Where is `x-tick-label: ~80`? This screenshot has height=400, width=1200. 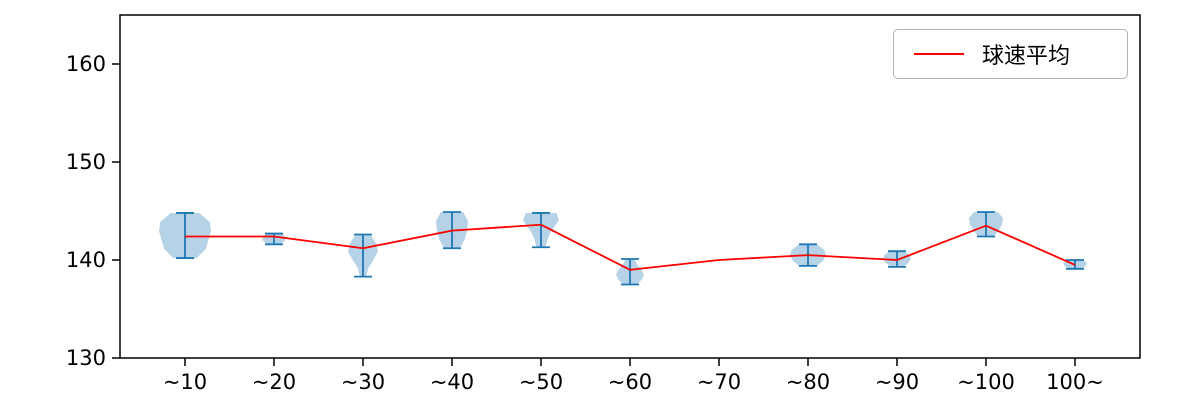 x-tick-label: ~80 is located at coordinates (808, 382).